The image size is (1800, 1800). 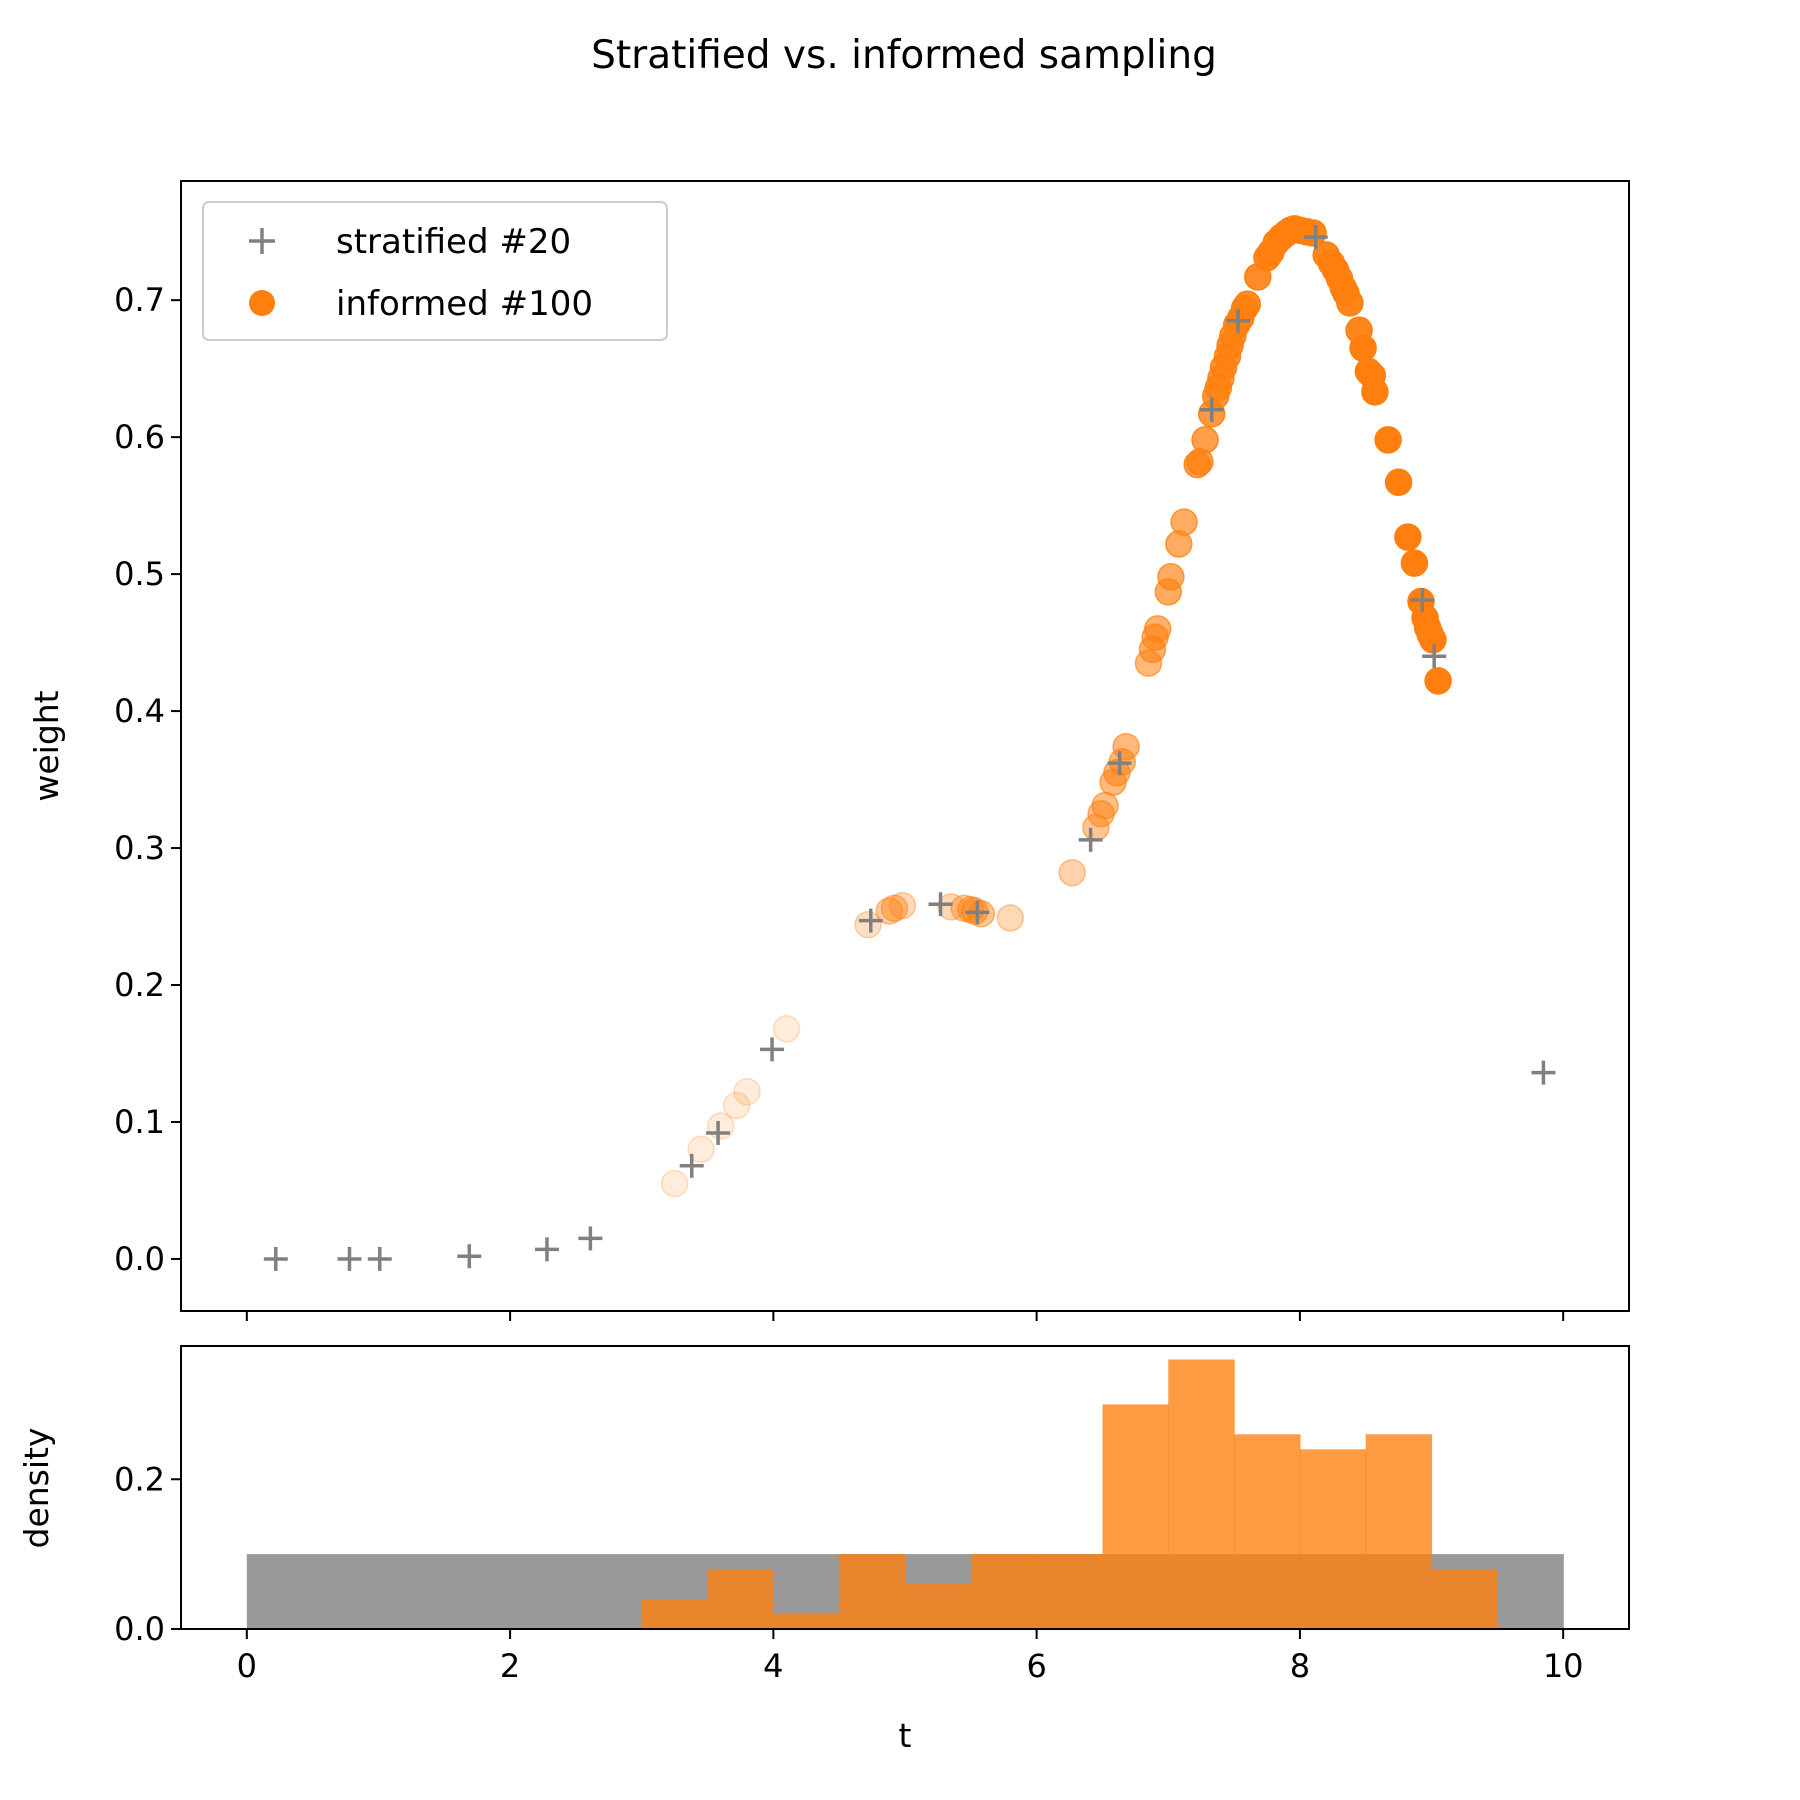 I want to click on histogram-frame, so click(x=905, y=1487).